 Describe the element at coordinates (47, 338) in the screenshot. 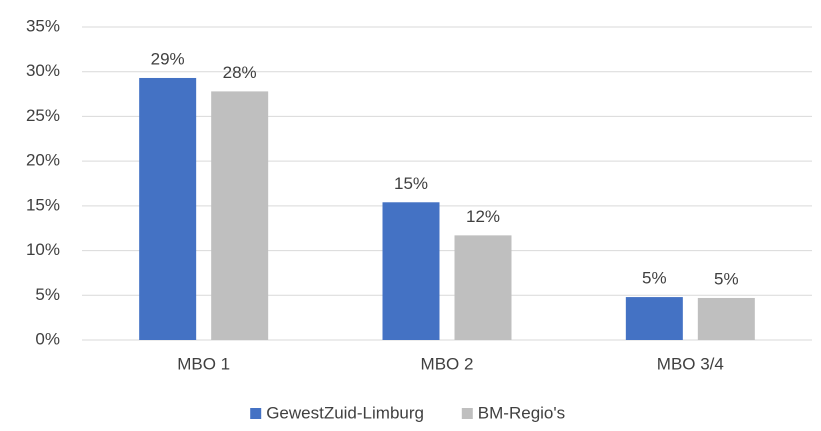

I see `y-tick-label: 0%` at that location.